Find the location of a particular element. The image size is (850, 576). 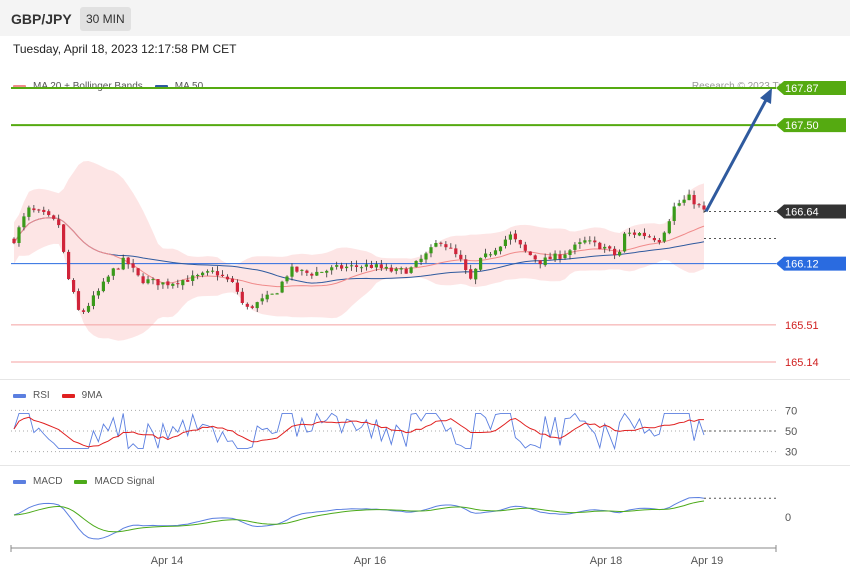

rsi-ma-line is located at coordinates (358, 432).